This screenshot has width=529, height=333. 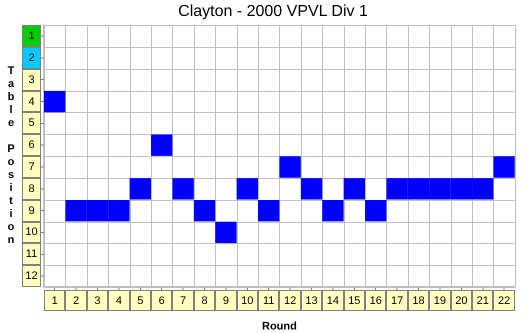 What do you see at coordinates (11, 156) in the screenshot?
I see `y-axis-title: Table Position` at bounding box center [11, 156].